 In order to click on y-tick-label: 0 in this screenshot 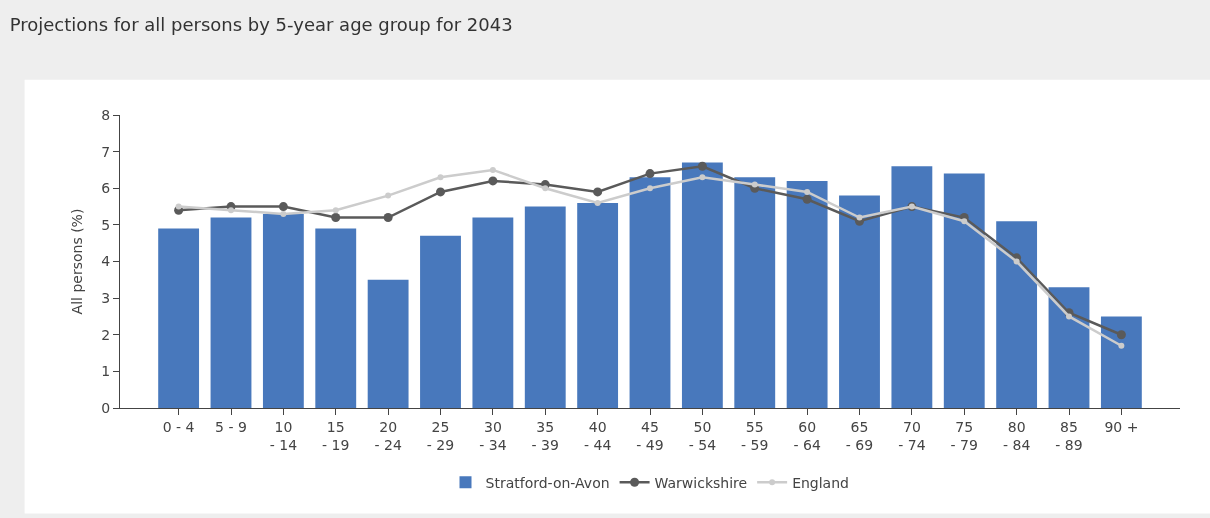, I will do `click(106, 407)`.